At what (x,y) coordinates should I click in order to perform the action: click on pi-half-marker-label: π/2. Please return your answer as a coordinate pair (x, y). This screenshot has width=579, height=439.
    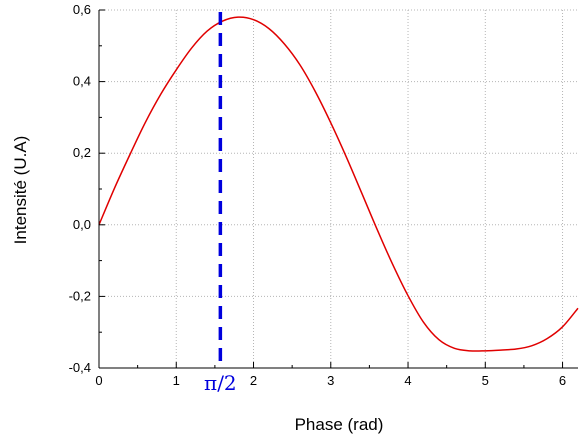
    Looking at the image, I should click on (220, 383).